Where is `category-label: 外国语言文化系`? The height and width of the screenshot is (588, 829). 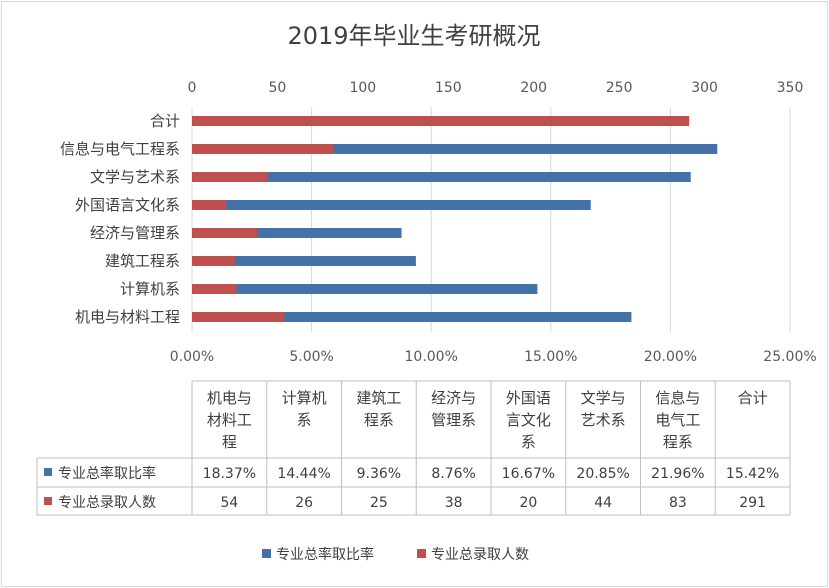 category-label: 外国语言文化系 is located at coordinates (127, 205).